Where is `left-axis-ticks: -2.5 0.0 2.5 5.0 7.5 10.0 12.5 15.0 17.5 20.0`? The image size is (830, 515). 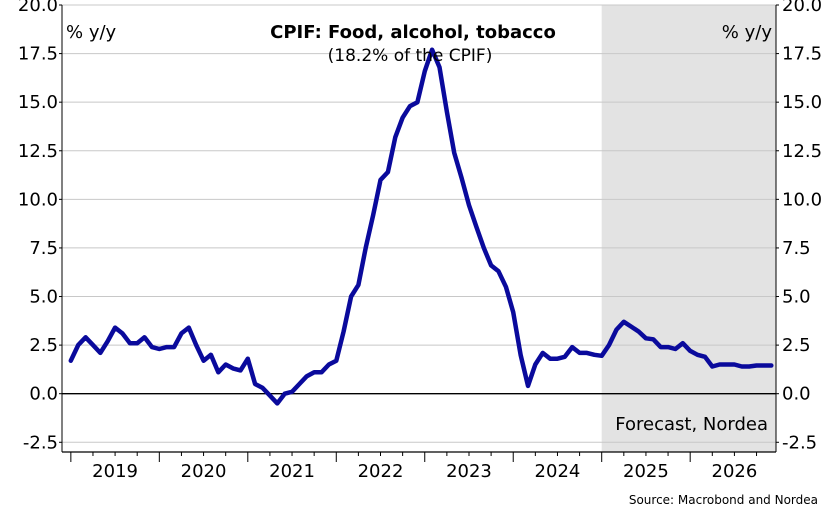 left-axis-ticks: -2.5 0.0 2.5 5.0 7.5 10.0 12.5 15.0 17.5 20.0 is located at coordinates (40, 226).